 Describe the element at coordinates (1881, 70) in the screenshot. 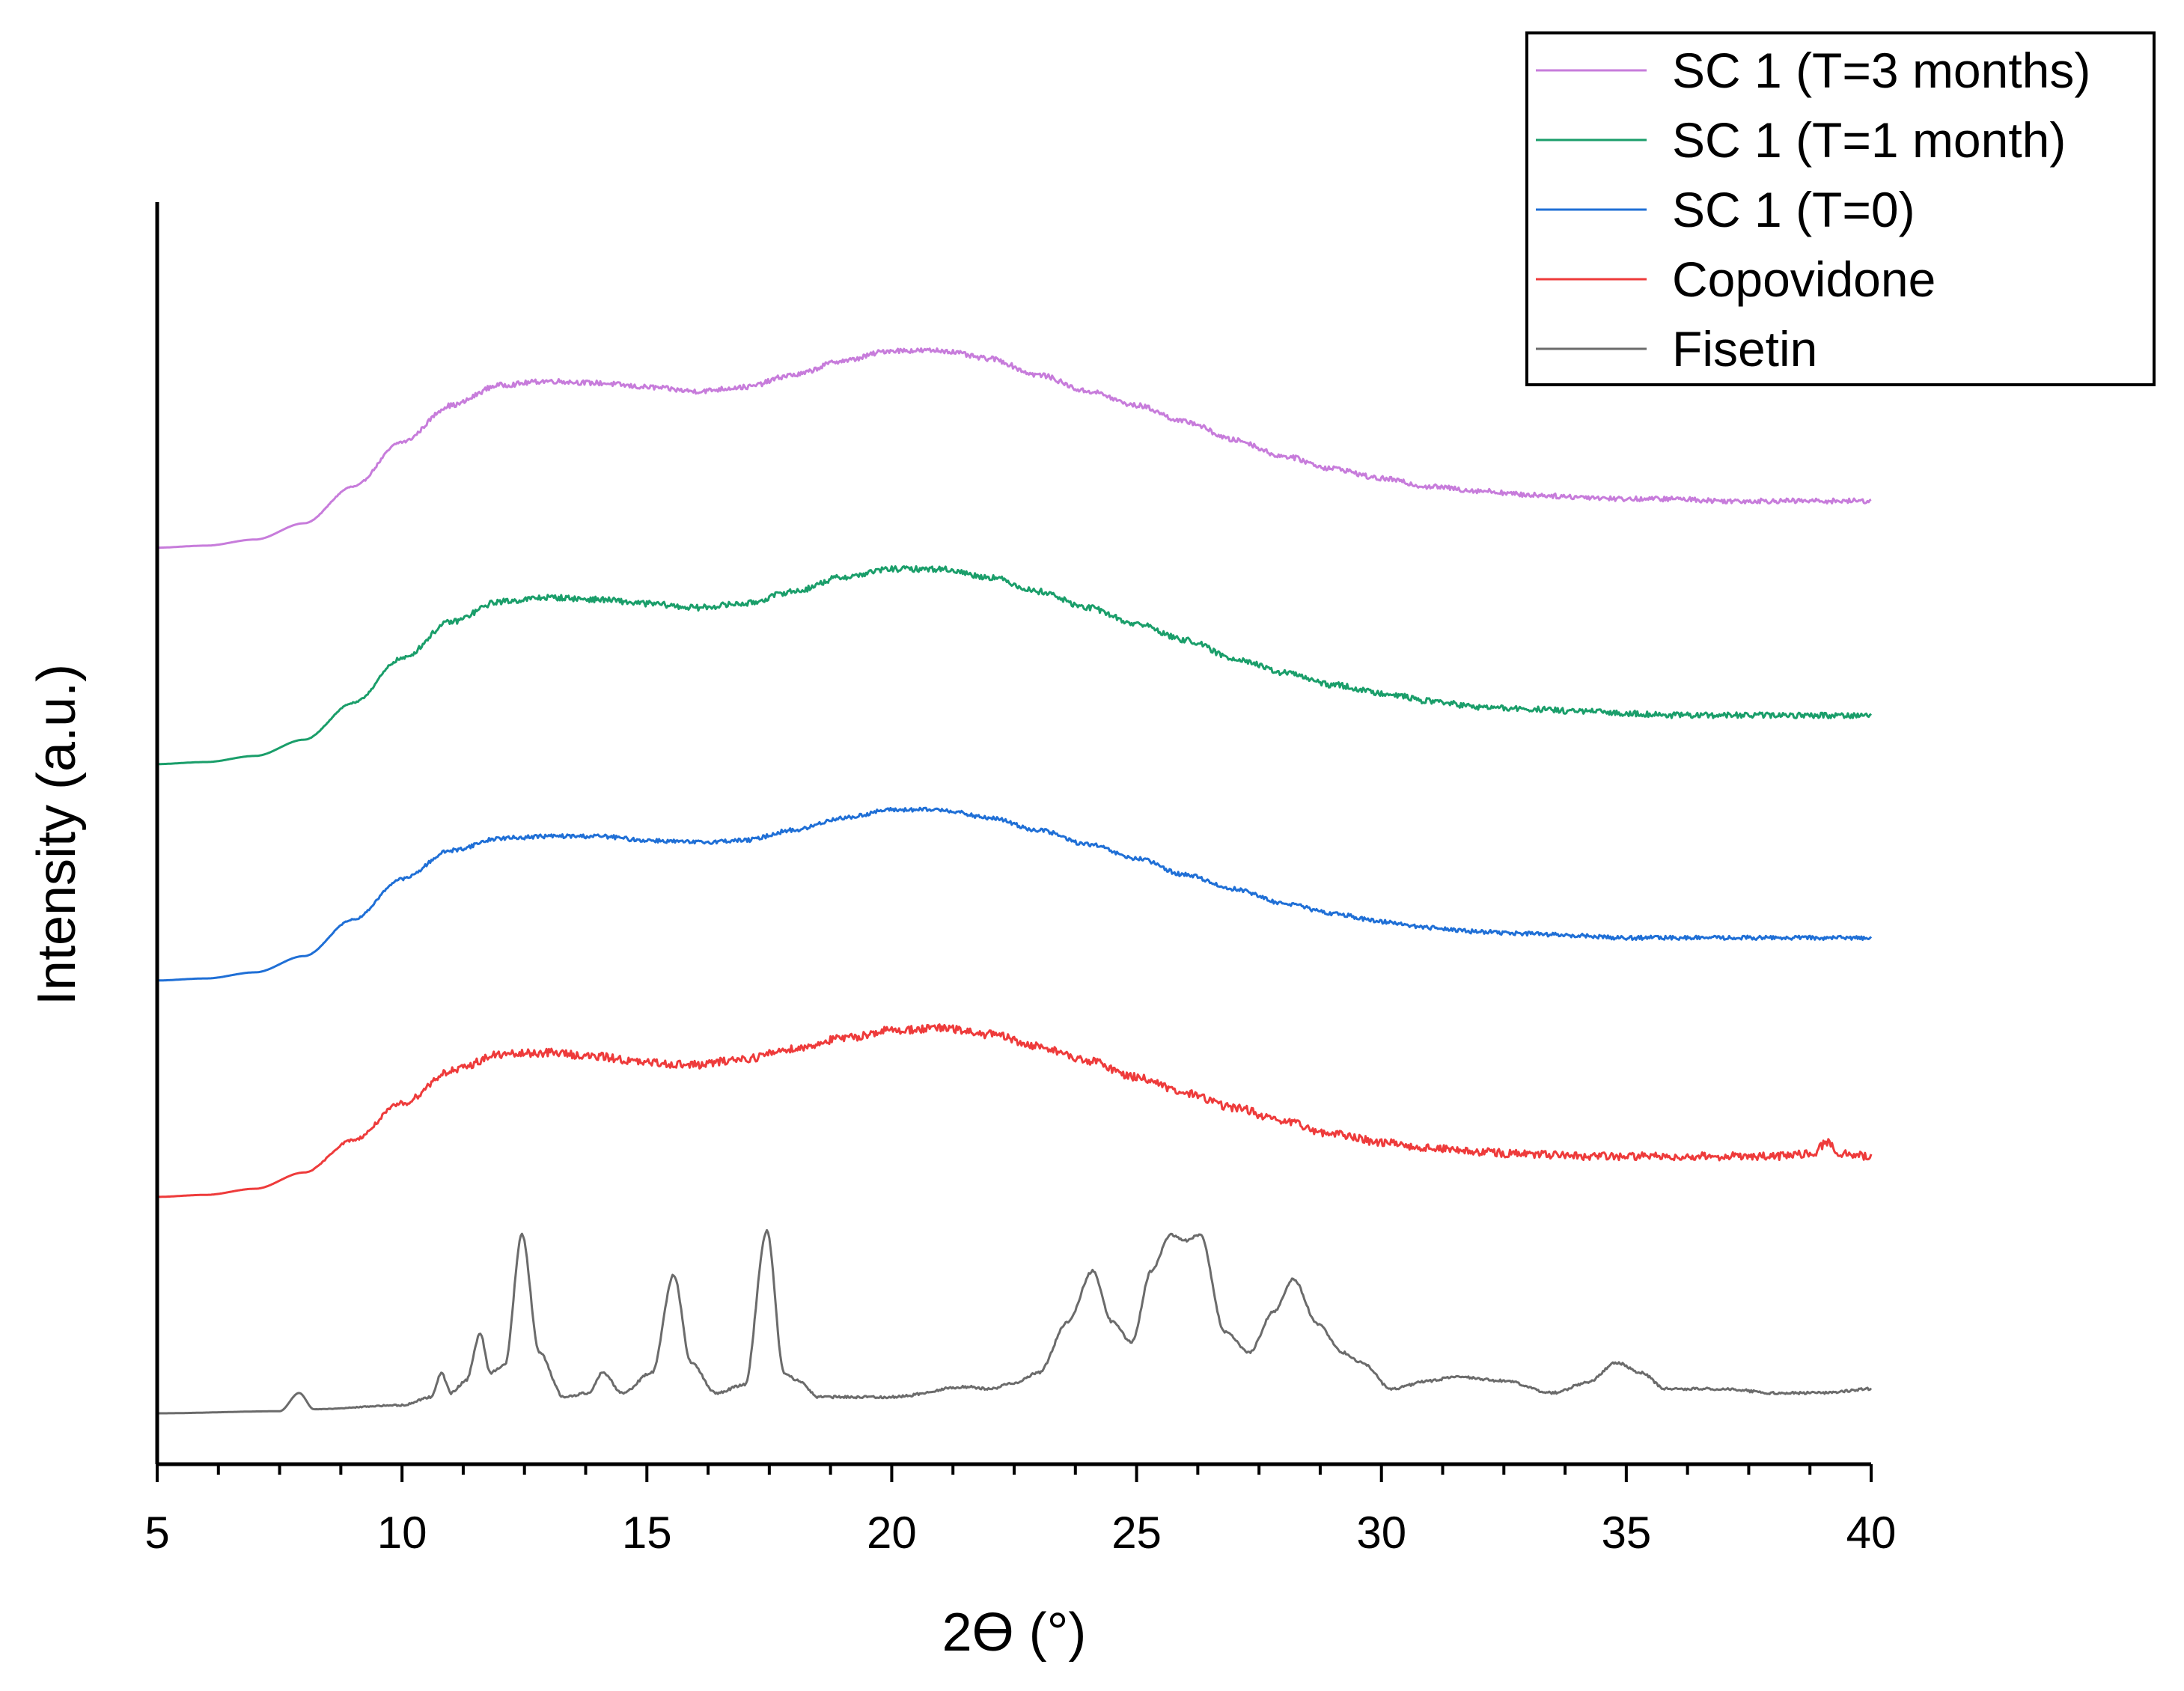

I see `legend-label: SC 1 (T=3 months)` at that location.